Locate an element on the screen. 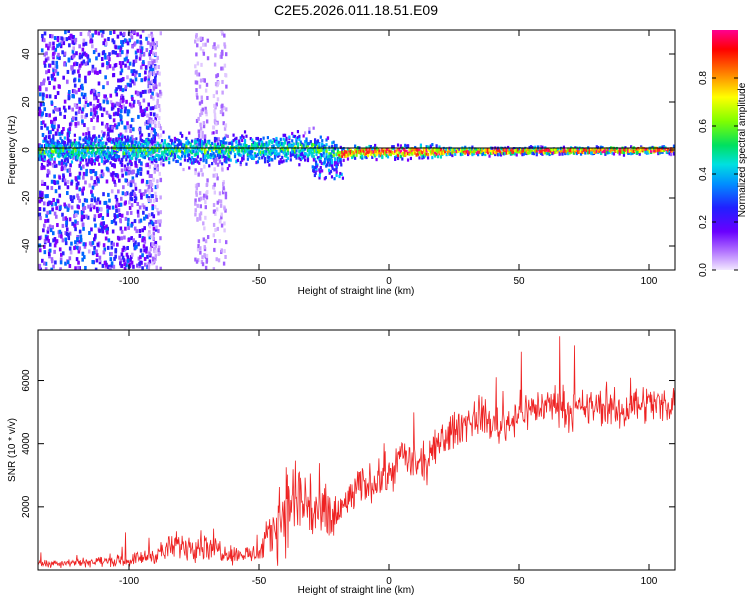 The height and width of the screenshot is (600, 750). snr-x-tick-label: -50 is located at coordinates (259, 581).